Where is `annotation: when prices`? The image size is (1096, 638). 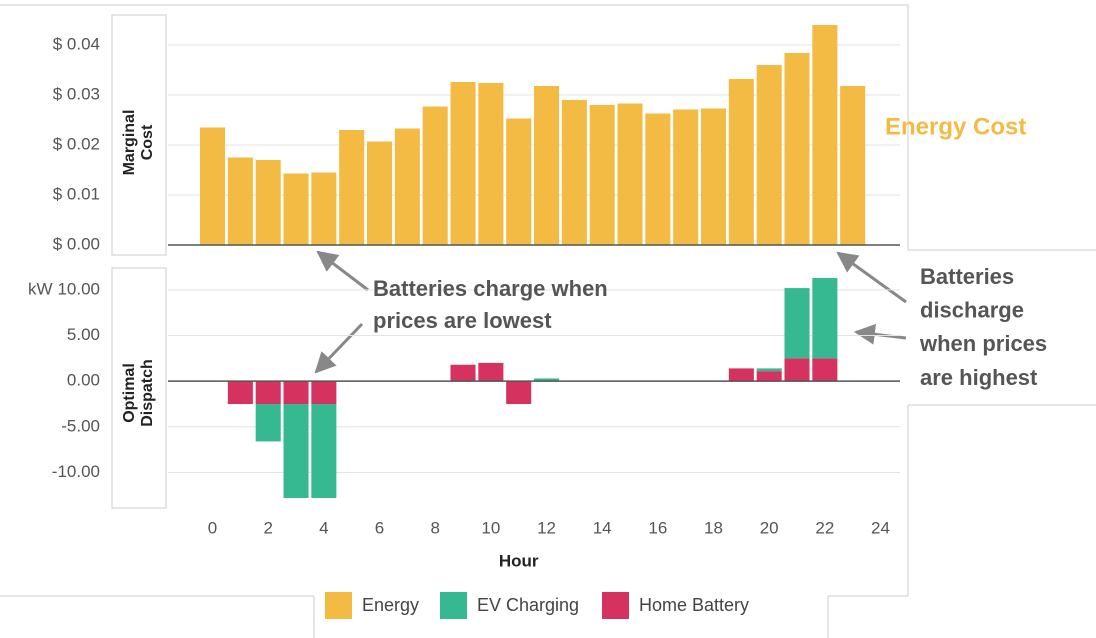
annotation: when prices is located at coordinates (983, 343).